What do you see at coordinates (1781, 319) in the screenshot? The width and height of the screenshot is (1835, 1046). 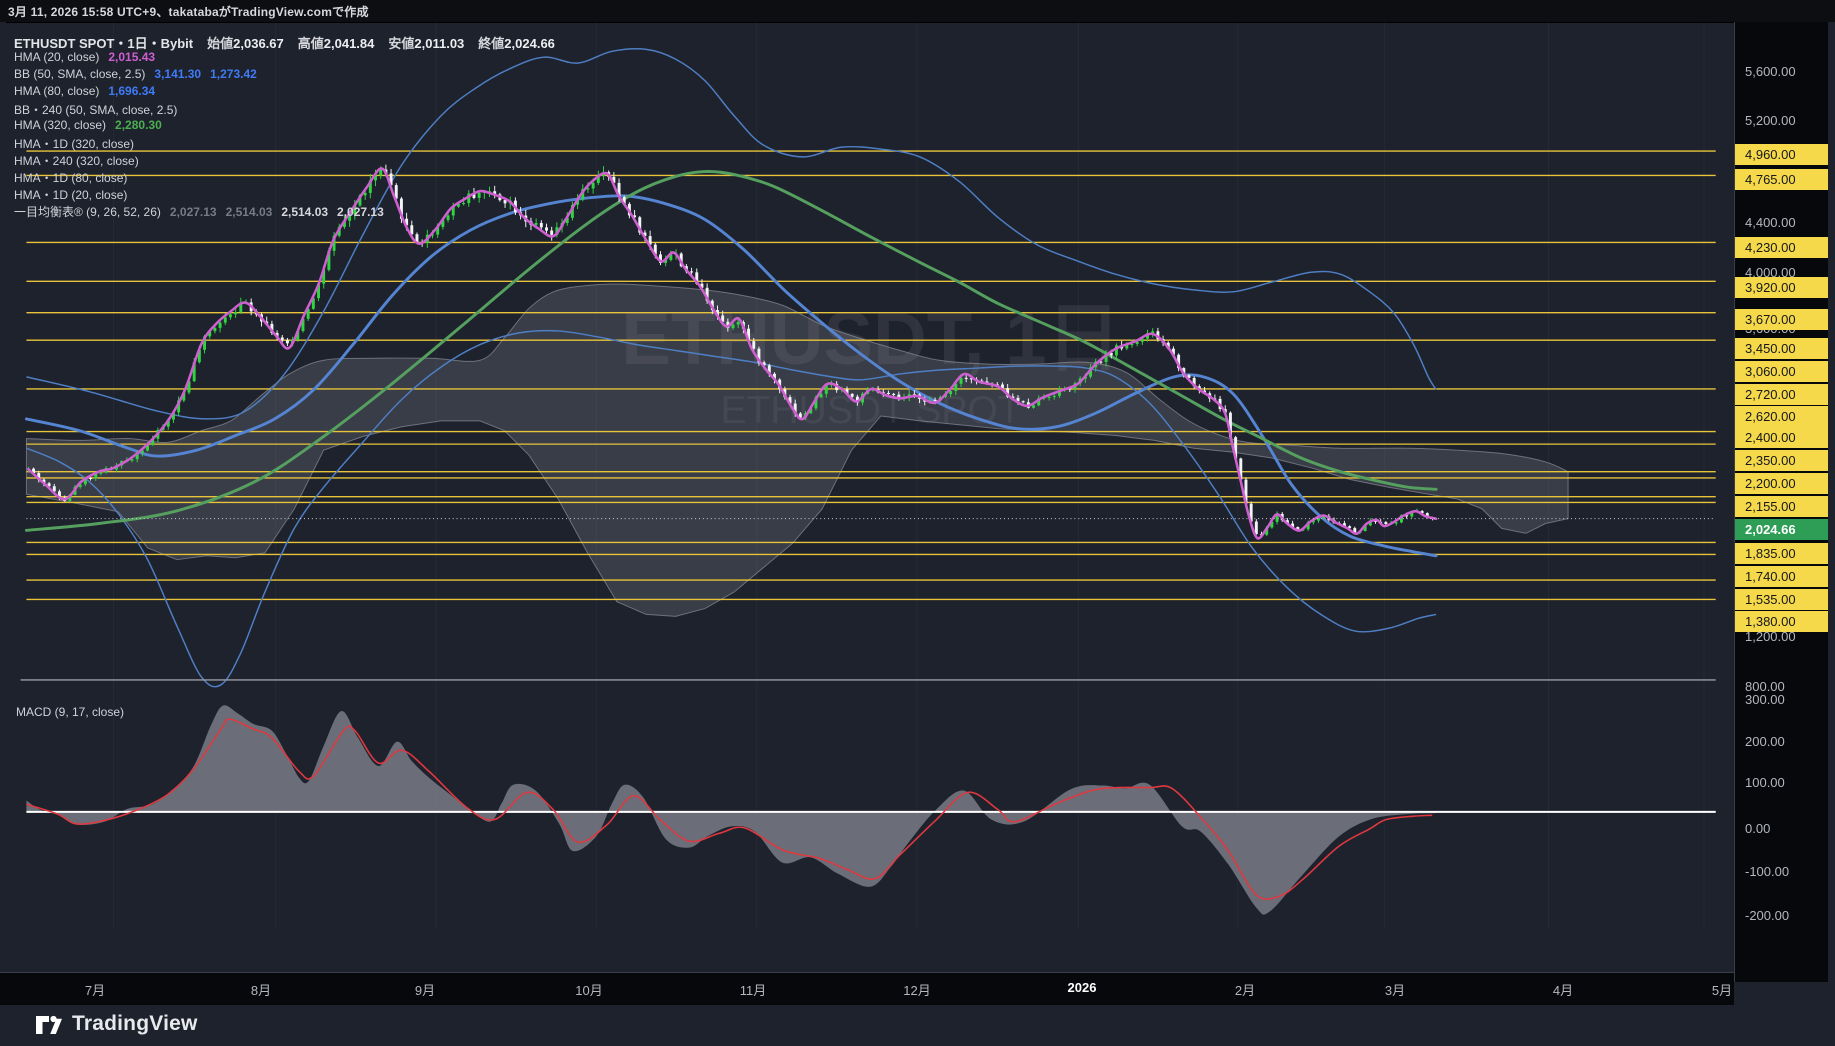 I see `price-level-label: 3,670.00` at bounding box center [1781, 319].